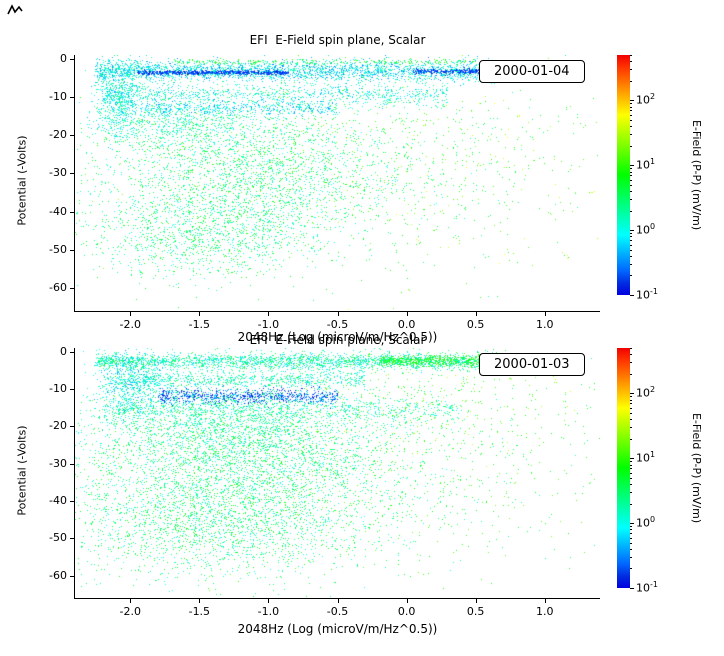 This screenshot has height=656, width=724. What do you see at coordinates (337, 40) in the screenshot?
I see `panel1-title: EFI E-Field spin plane, Scalar` at bounding box center [337, 40].